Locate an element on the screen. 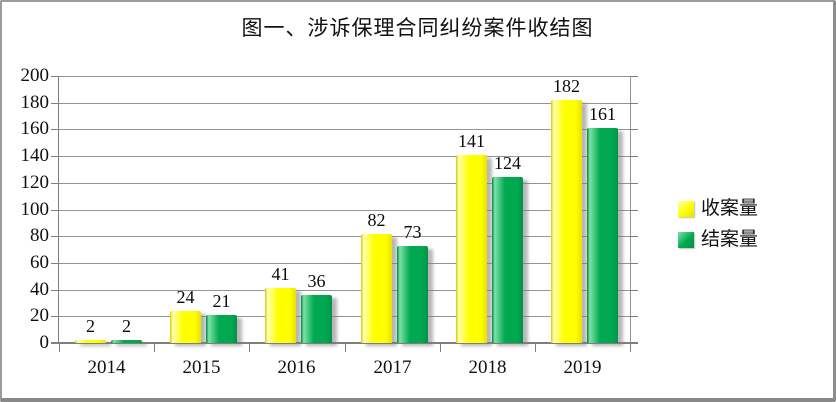  y-axis-label: 100 is located at coordinates (35, 209).